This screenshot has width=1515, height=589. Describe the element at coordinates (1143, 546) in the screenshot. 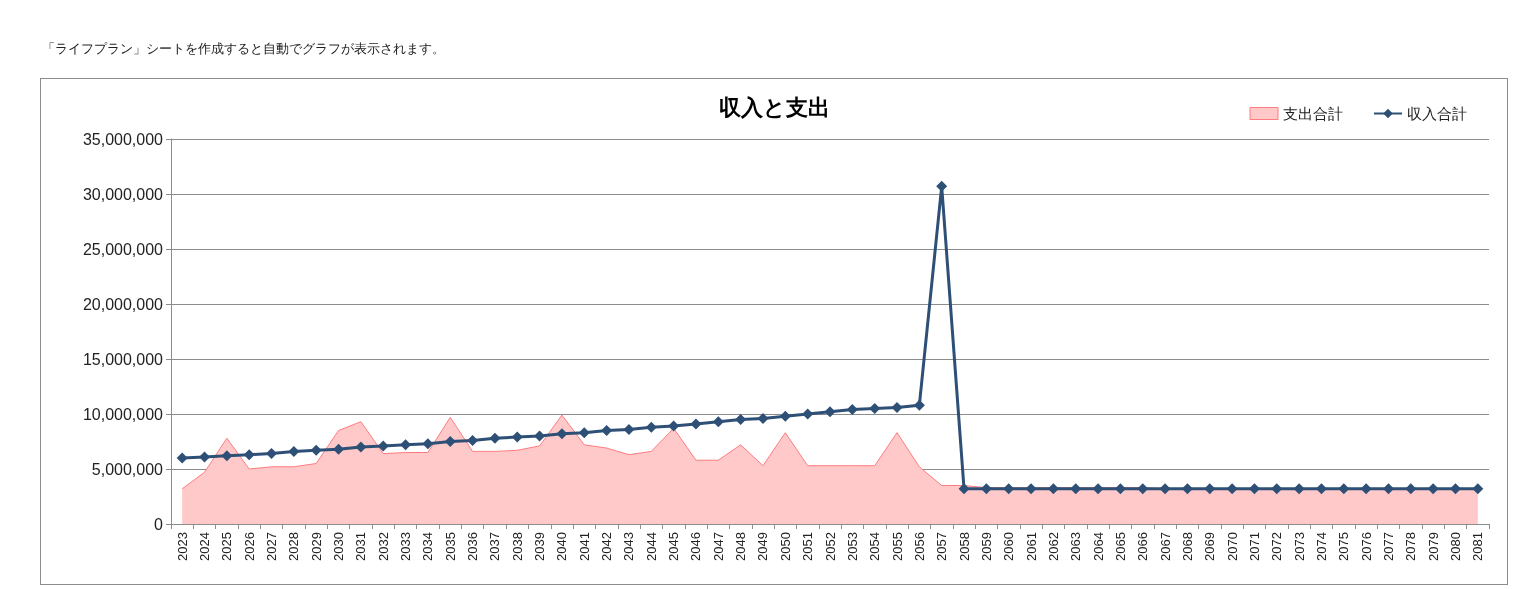

I see `x-tick-label: 2066` at that location.